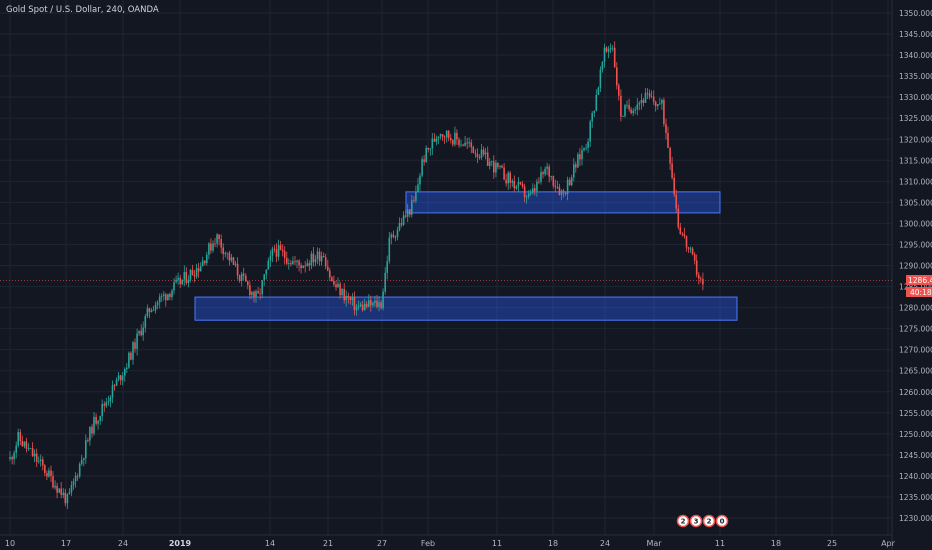 The width and height of the screenshot is (932, 550). What do you see at coordinates (915, 266) in the screenshot?
I see `price-tick-label: 1290.000` at bounding box center [915, 266].